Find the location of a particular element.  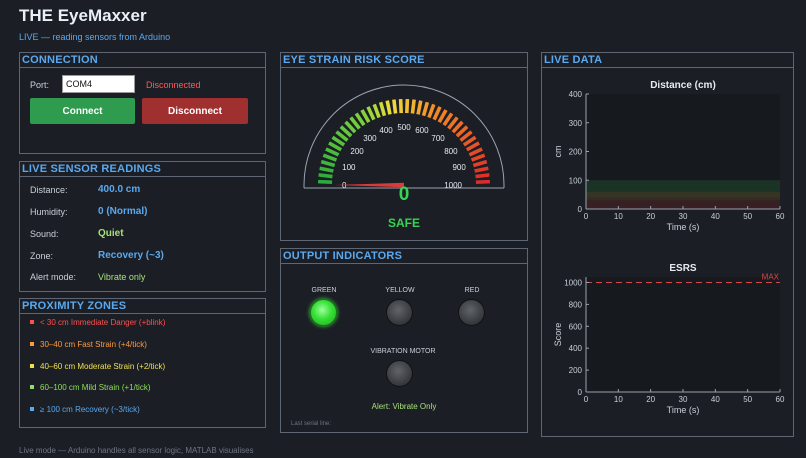

distance-value: 400.0 cm is located at coordinates (119, 189).